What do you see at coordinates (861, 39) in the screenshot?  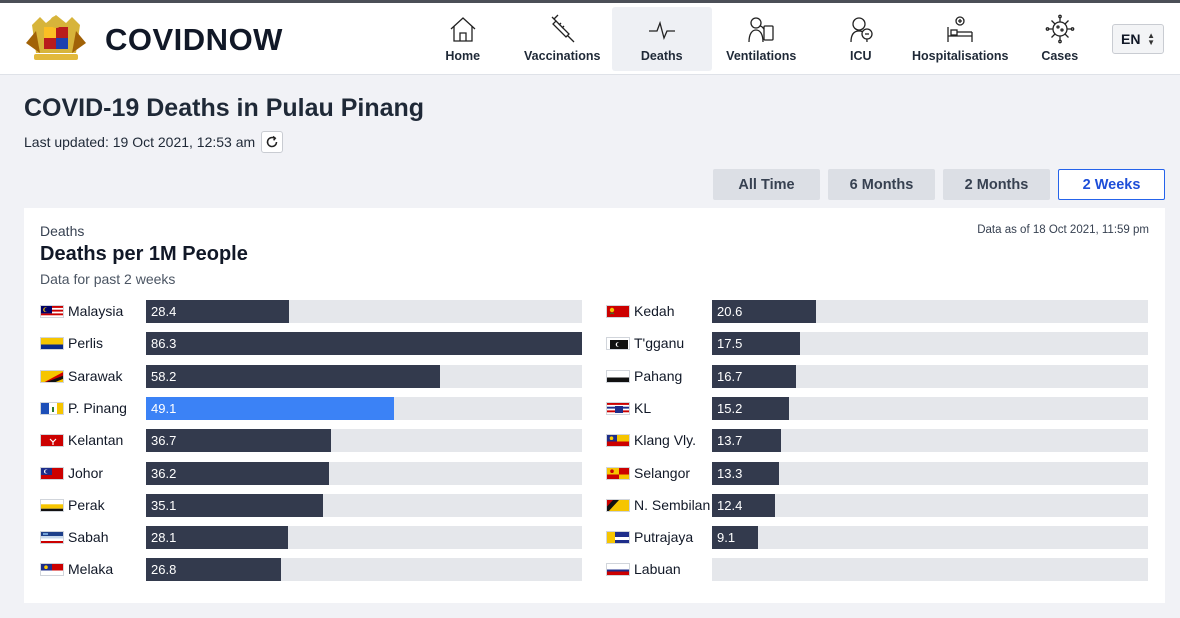 I see `nav-icu: ICU` at bounding box center [861, 39].